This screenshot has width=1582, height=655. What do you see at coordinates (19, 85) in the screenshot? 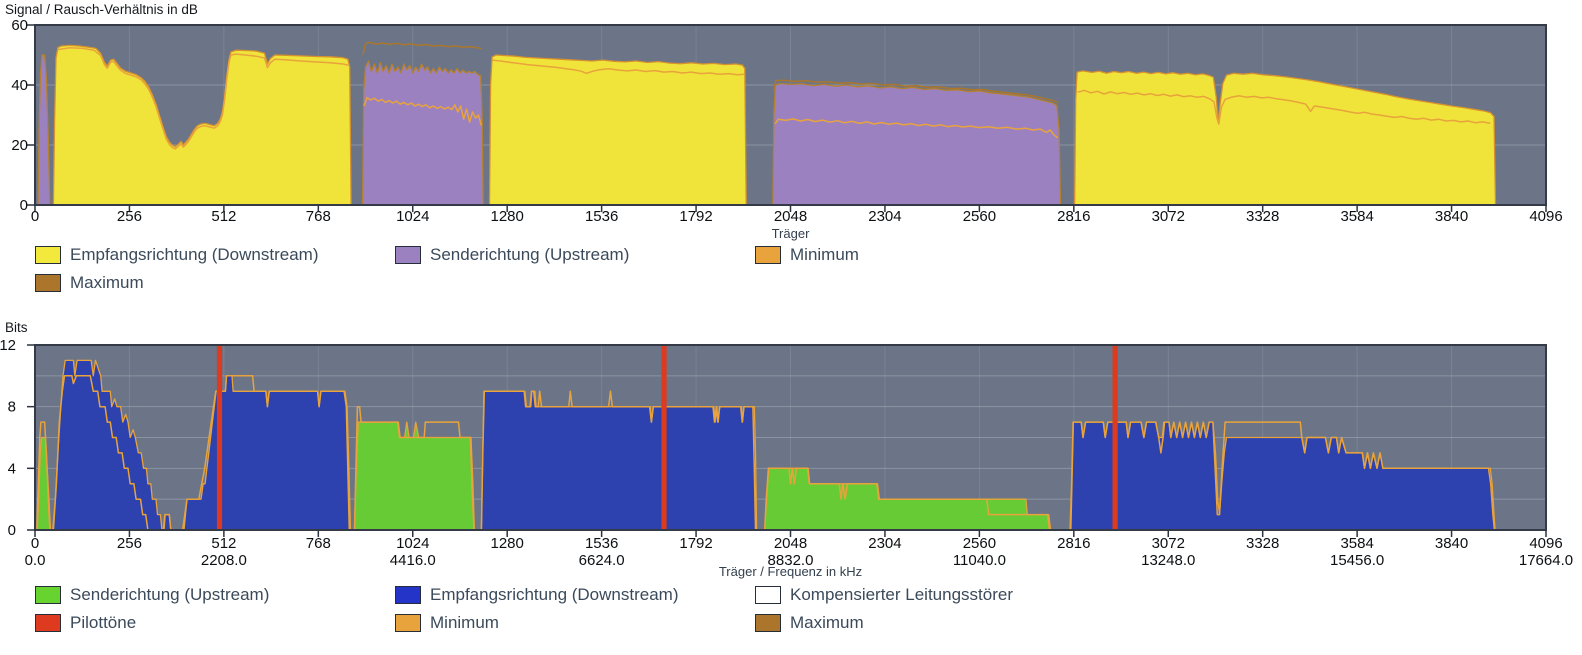
I see `y-tick-label: 40` at bounding box center [19, 85].